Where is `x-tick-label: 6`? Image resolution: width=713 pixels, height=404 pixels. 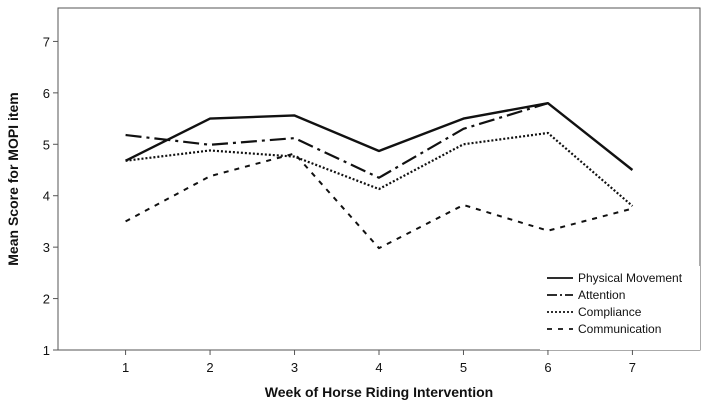 x-tick-label: 6 is located at coordinates (547, 367).